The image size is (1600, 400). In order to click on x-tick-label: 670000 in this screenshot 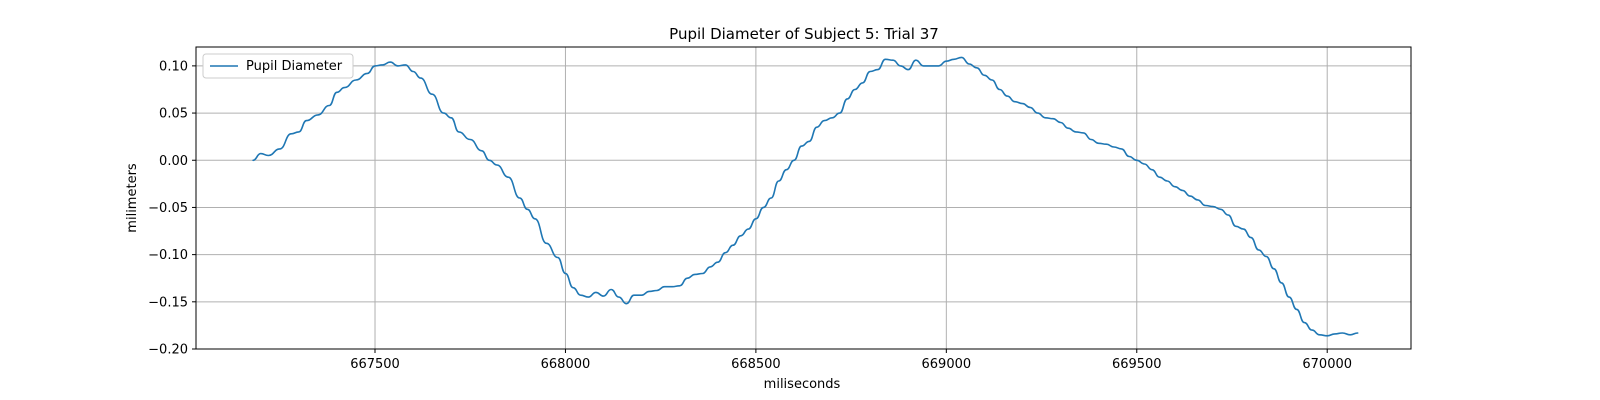, I will do `click(1327, 364)`.